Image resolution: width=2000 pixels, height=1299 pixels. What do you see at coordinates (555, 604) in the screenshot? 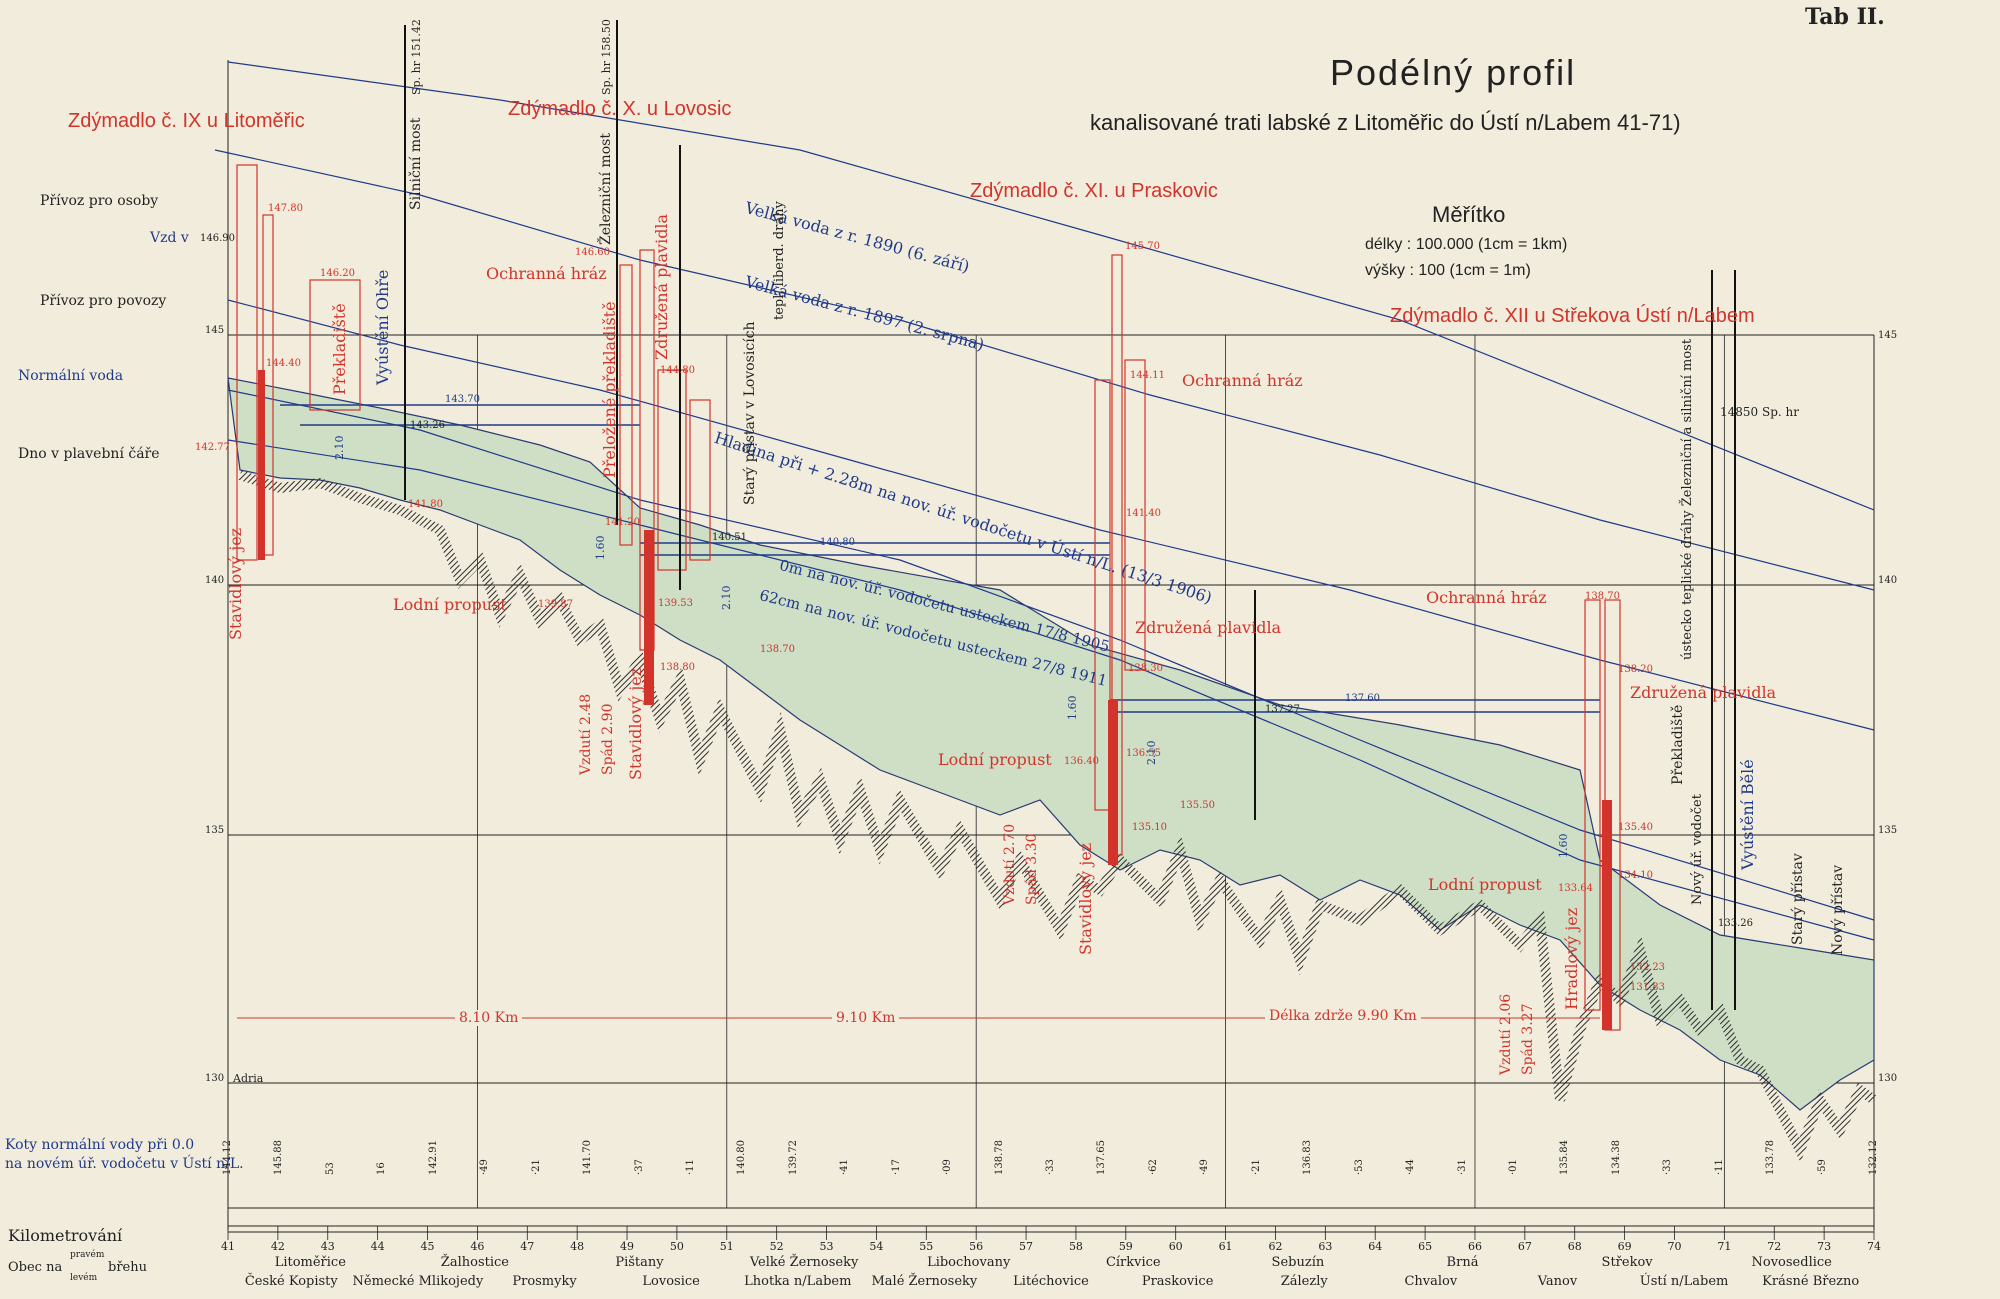
I see `elev-12: 139.87` at bounding box center [555, 604].